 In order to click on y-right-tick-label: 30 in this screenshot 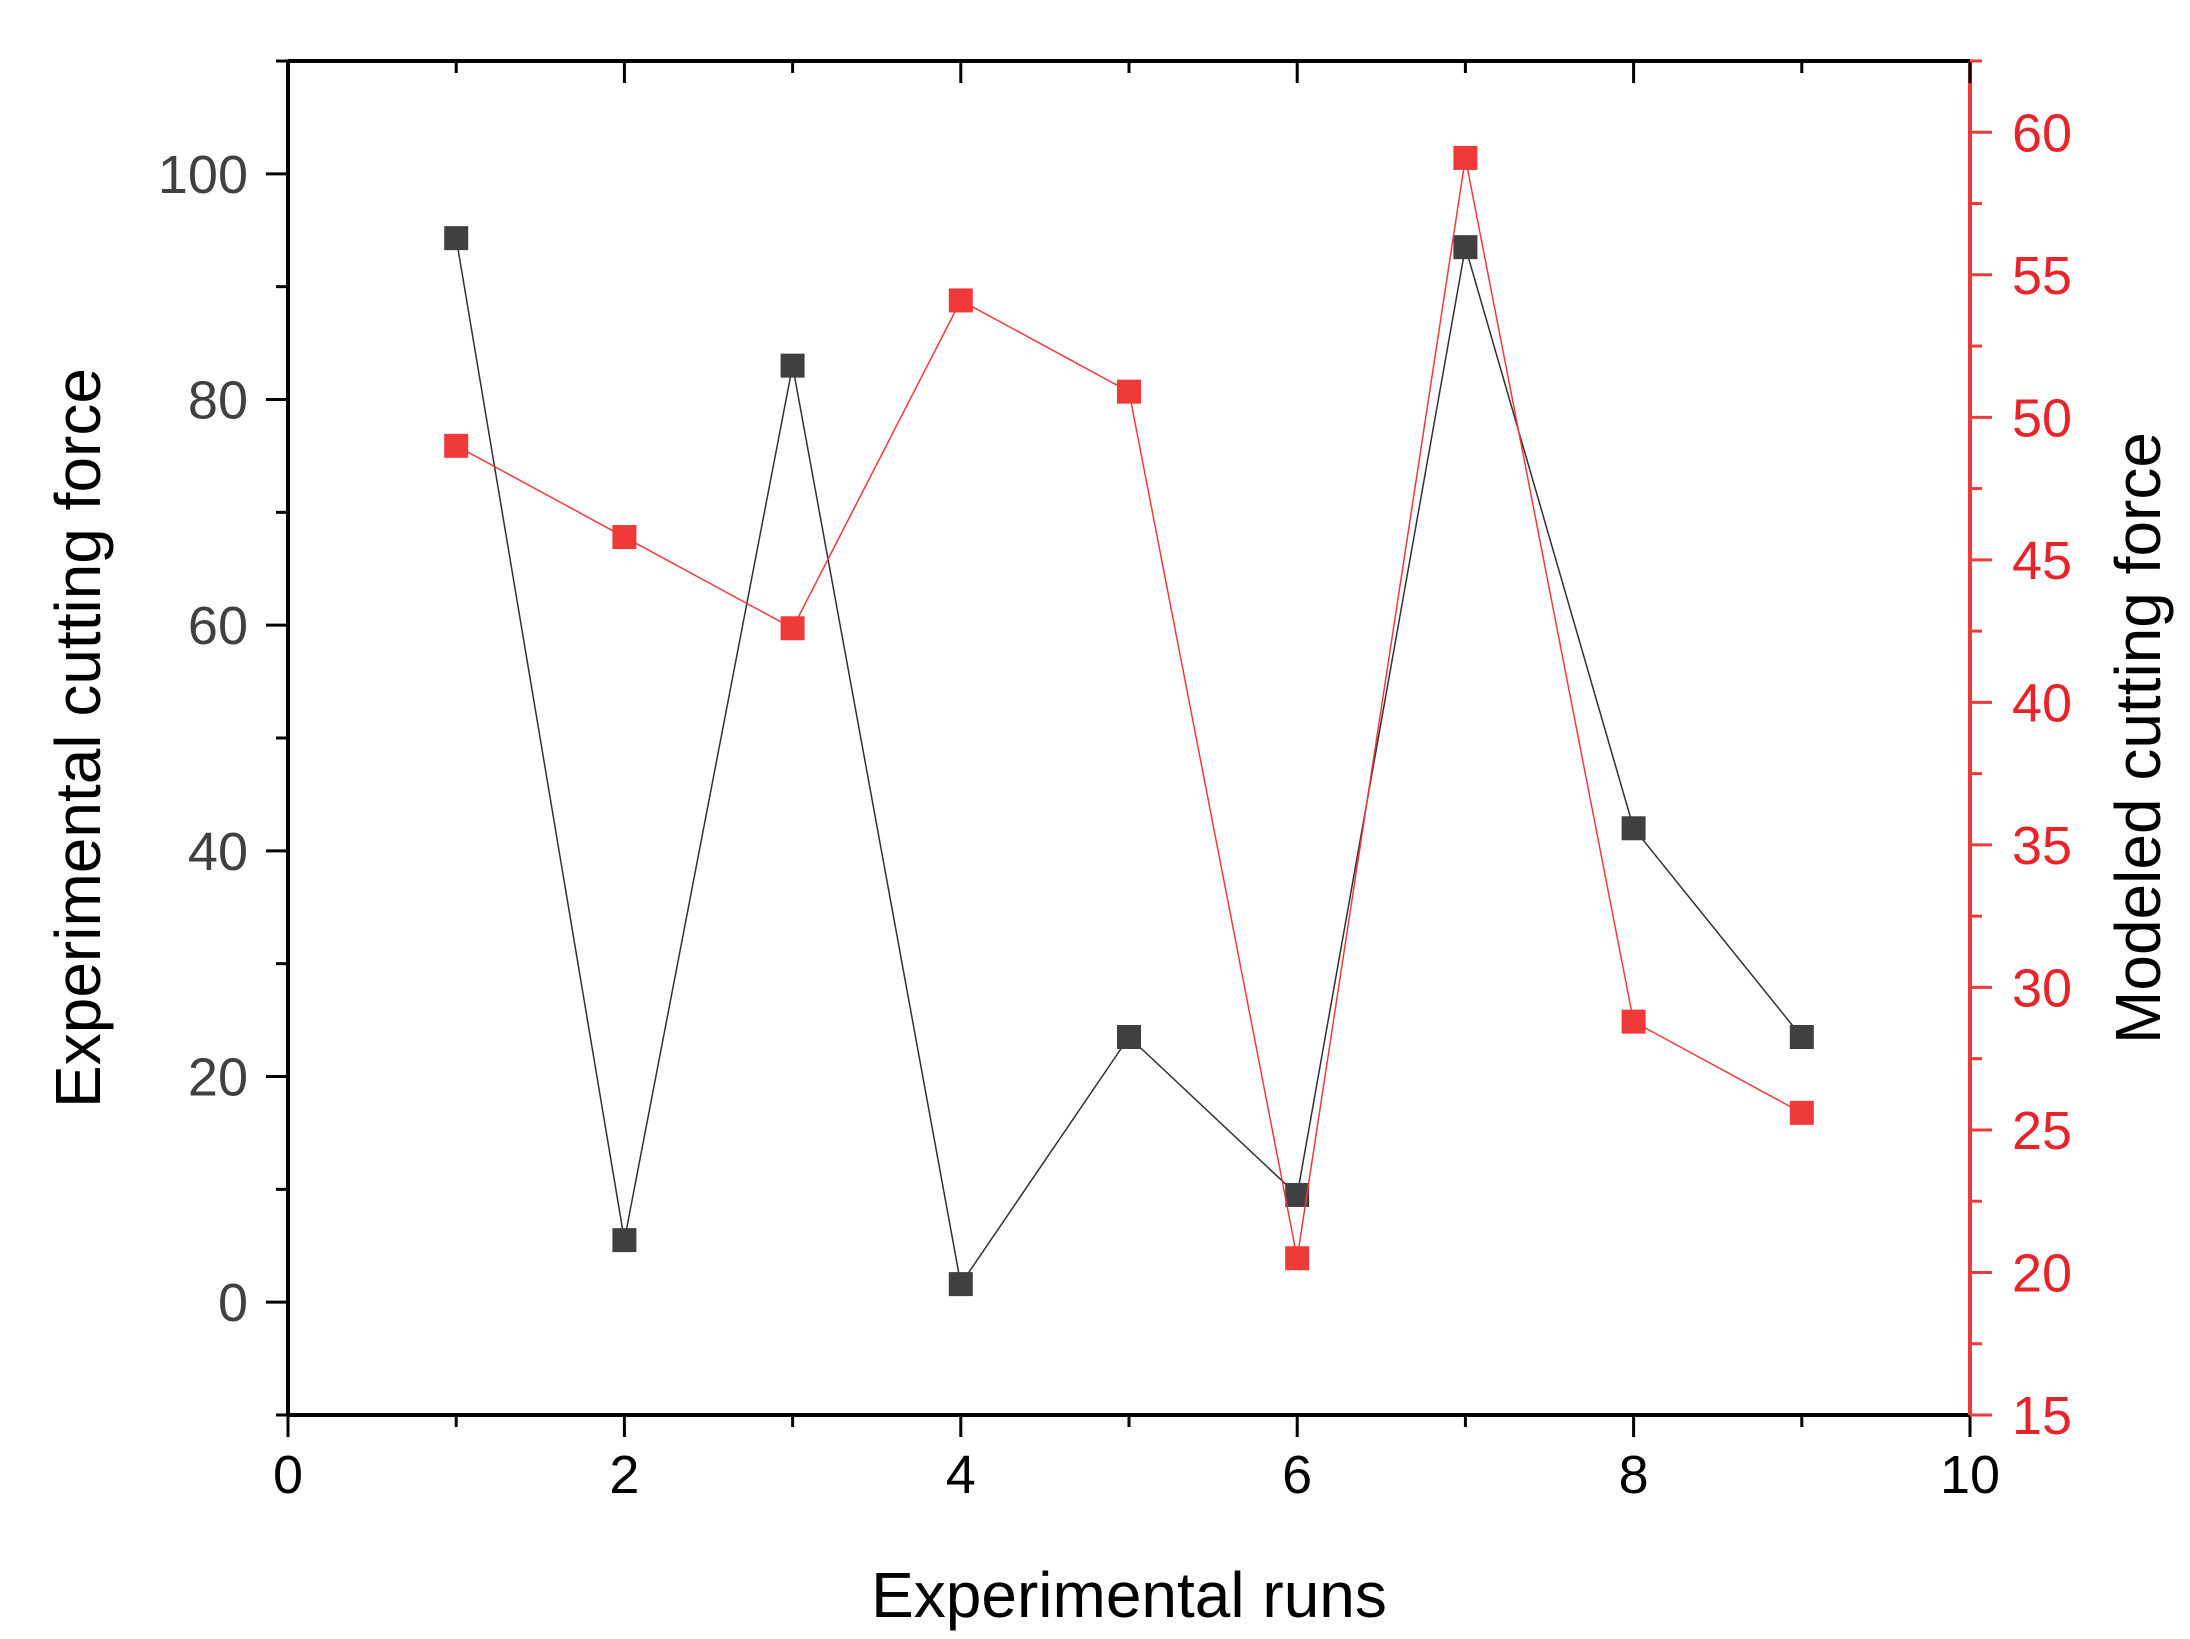, I will do `click(2042, 988)`.